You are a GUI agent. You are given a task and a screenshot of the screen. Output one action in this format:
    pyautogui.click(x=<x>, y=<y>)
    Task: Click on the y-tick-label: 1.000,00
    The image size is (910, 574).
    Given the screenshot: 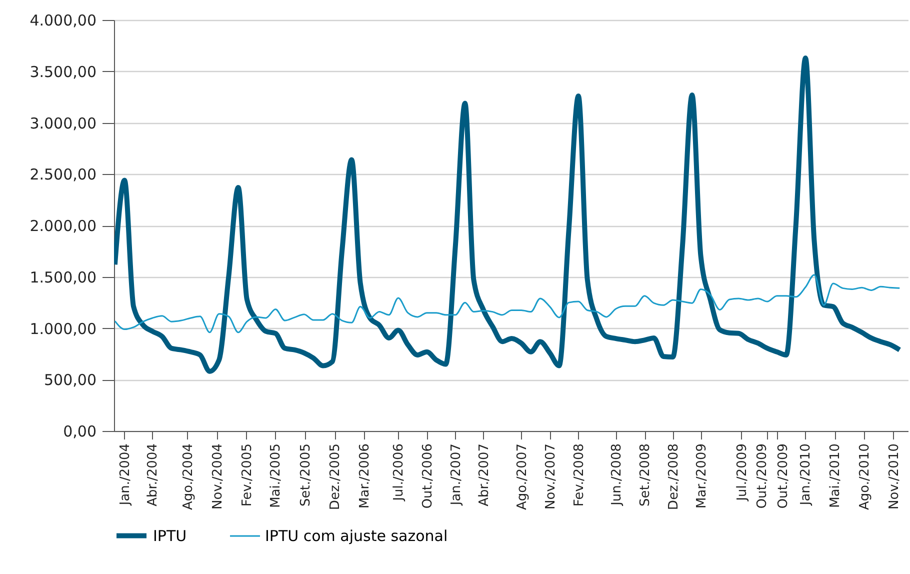 What is the action you would take?
    pyautogui.click(x=63, y=329)
    